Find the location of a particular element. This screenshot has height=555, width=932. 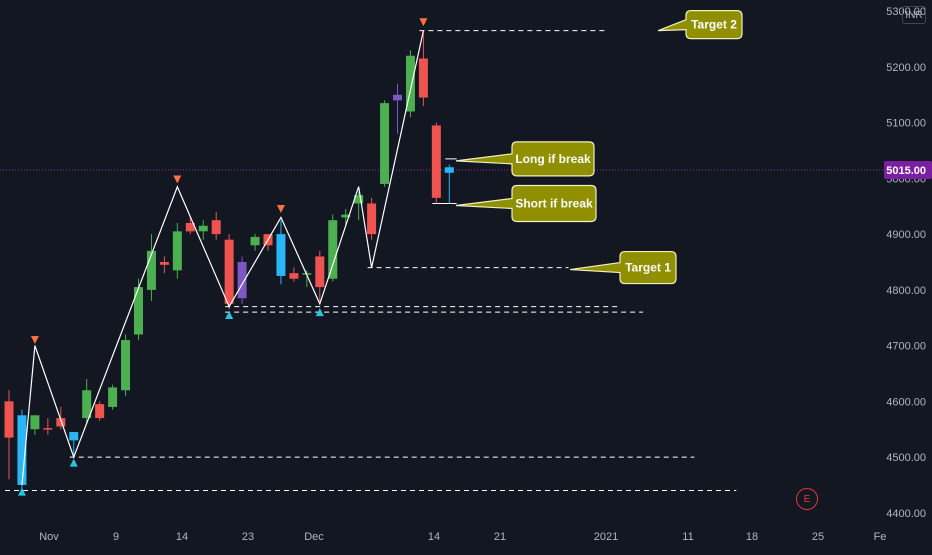

last-price-tag is located at coordinates (908, 170).